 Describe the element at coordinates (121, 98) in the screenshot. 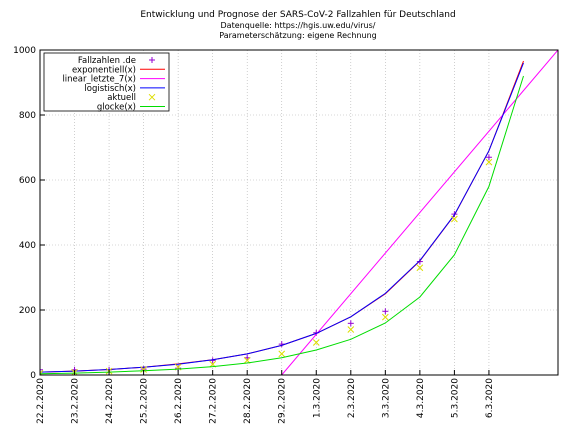

I see `legend-label: aktuell` at that location.